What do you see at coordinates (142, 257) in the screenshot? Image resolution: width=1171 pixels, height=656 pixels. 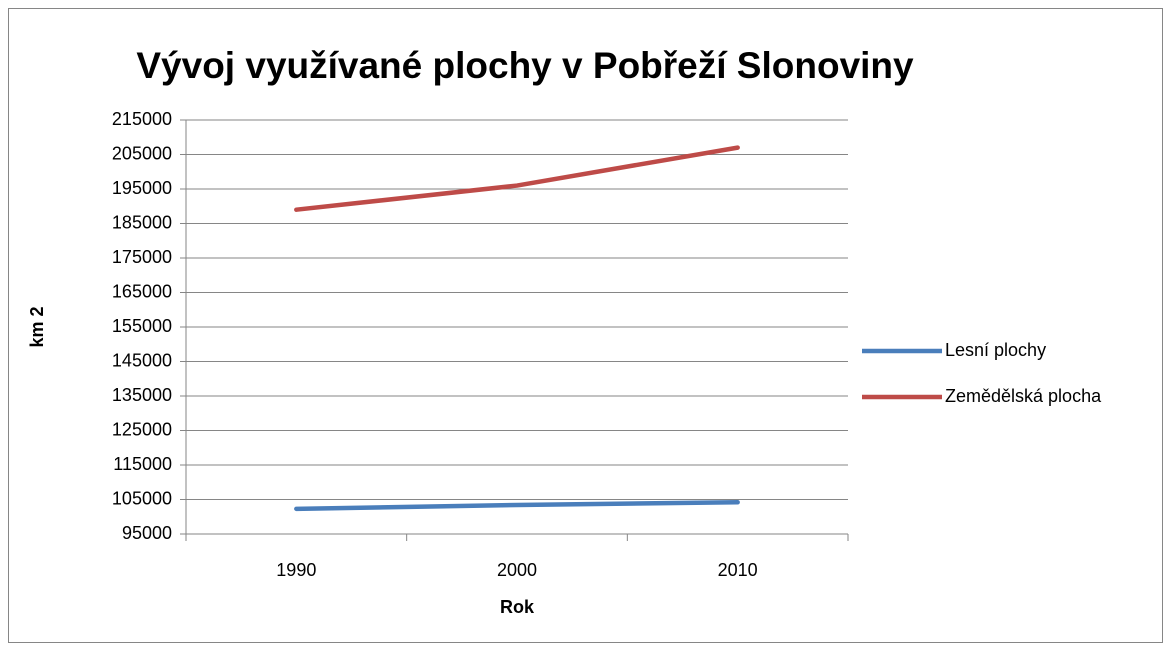 I see `y-tick-label: 175000` at bounding box center [142, 257].